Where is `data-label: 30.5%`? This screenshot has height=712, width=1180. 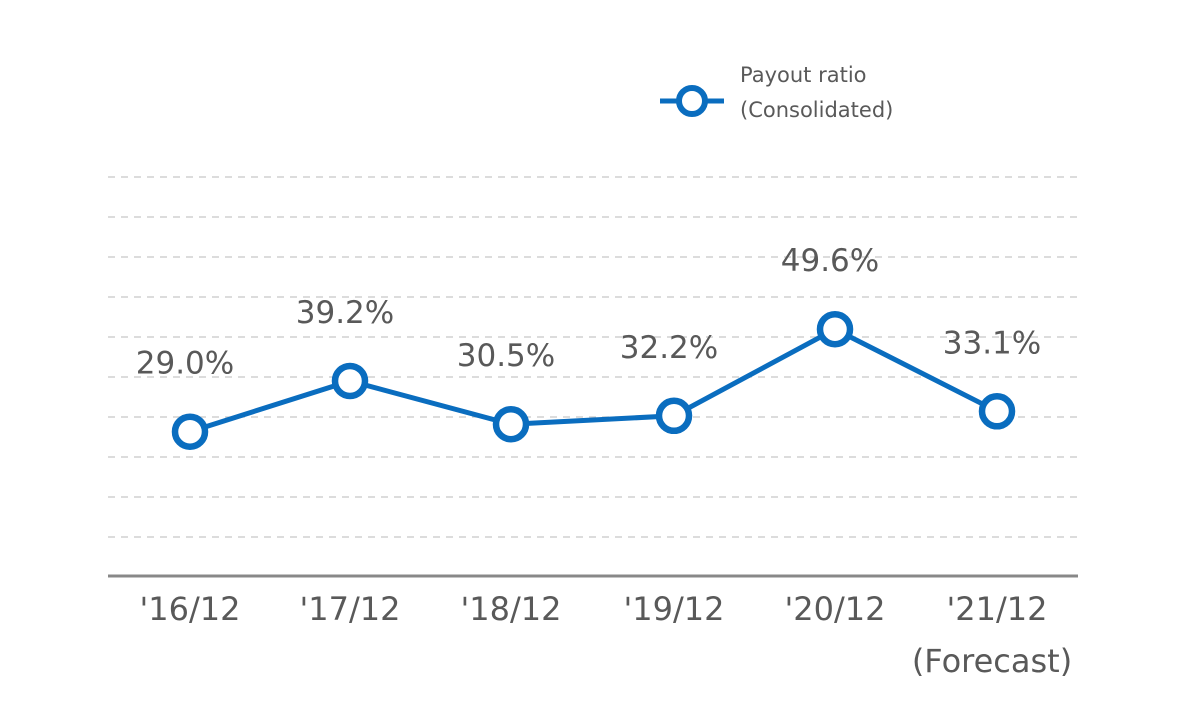
data-label: 30.5% is located at coordinates (506, 356).